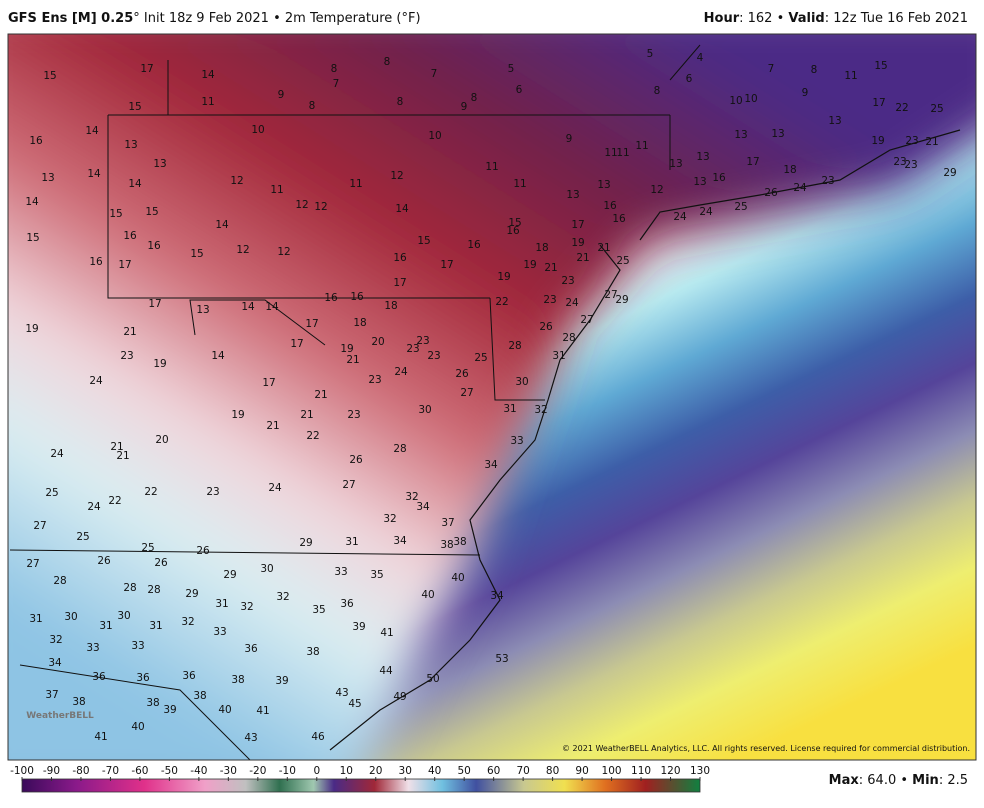 Image resolution: width=984 pixels, height=808 pixels. What do you see at coordinates (187, 622) in the screenshot?
I see `station-value: 32` at bounding box center [187, 622].